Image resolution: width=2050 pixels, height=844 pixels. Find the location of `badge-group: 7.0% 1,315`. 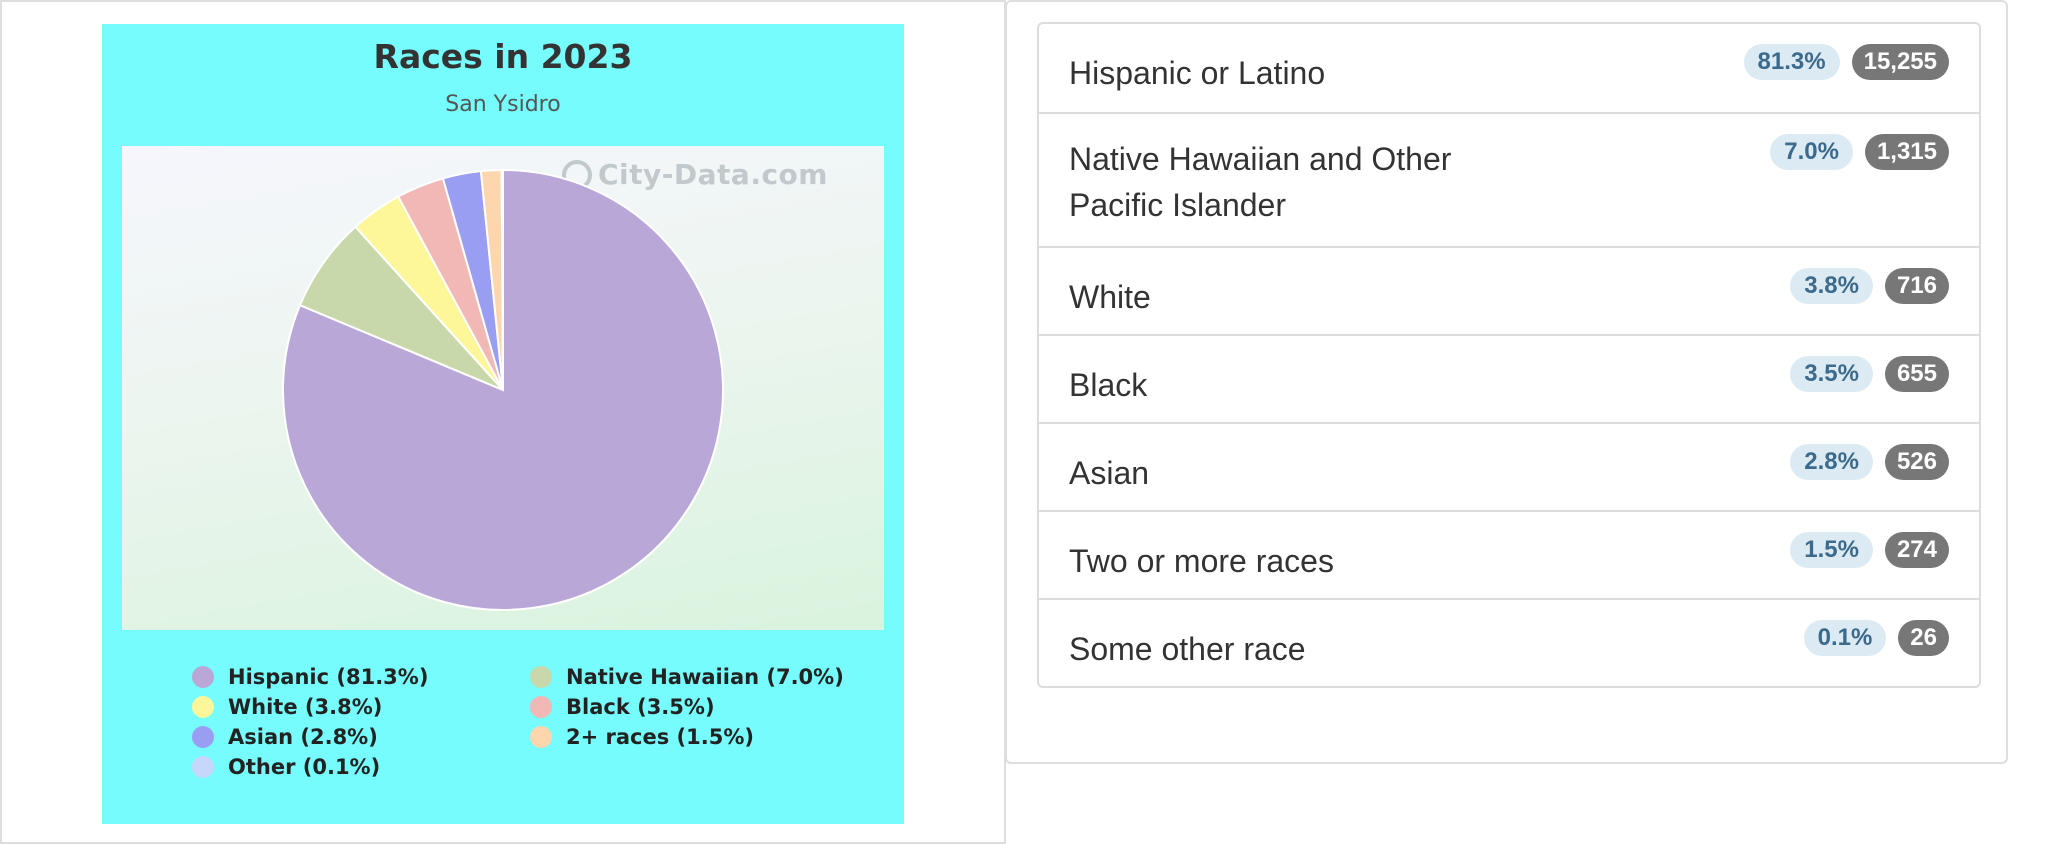

badge-group: 7.0% 1,315 is located at coordinates (1859, 152).